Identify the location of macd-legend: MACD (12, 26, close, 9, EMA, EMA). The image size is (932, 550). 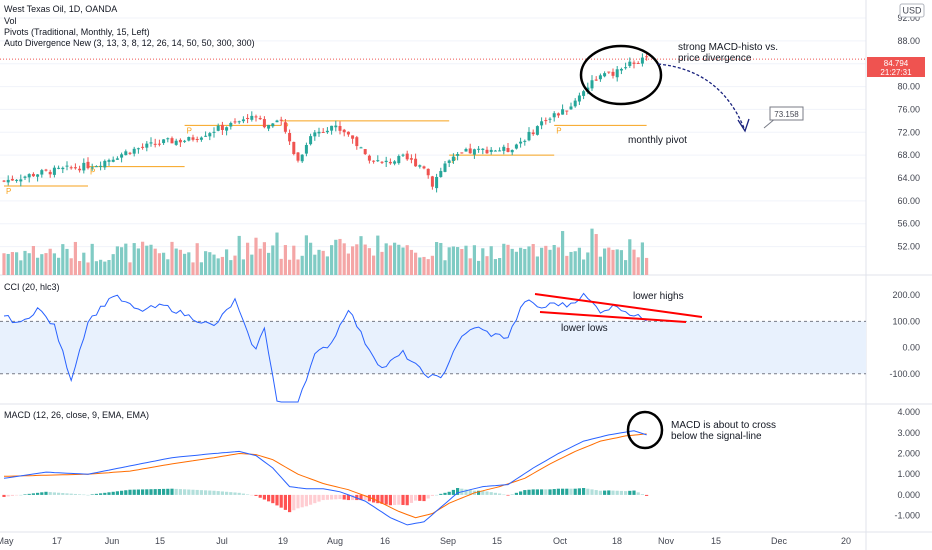
(76, 415).